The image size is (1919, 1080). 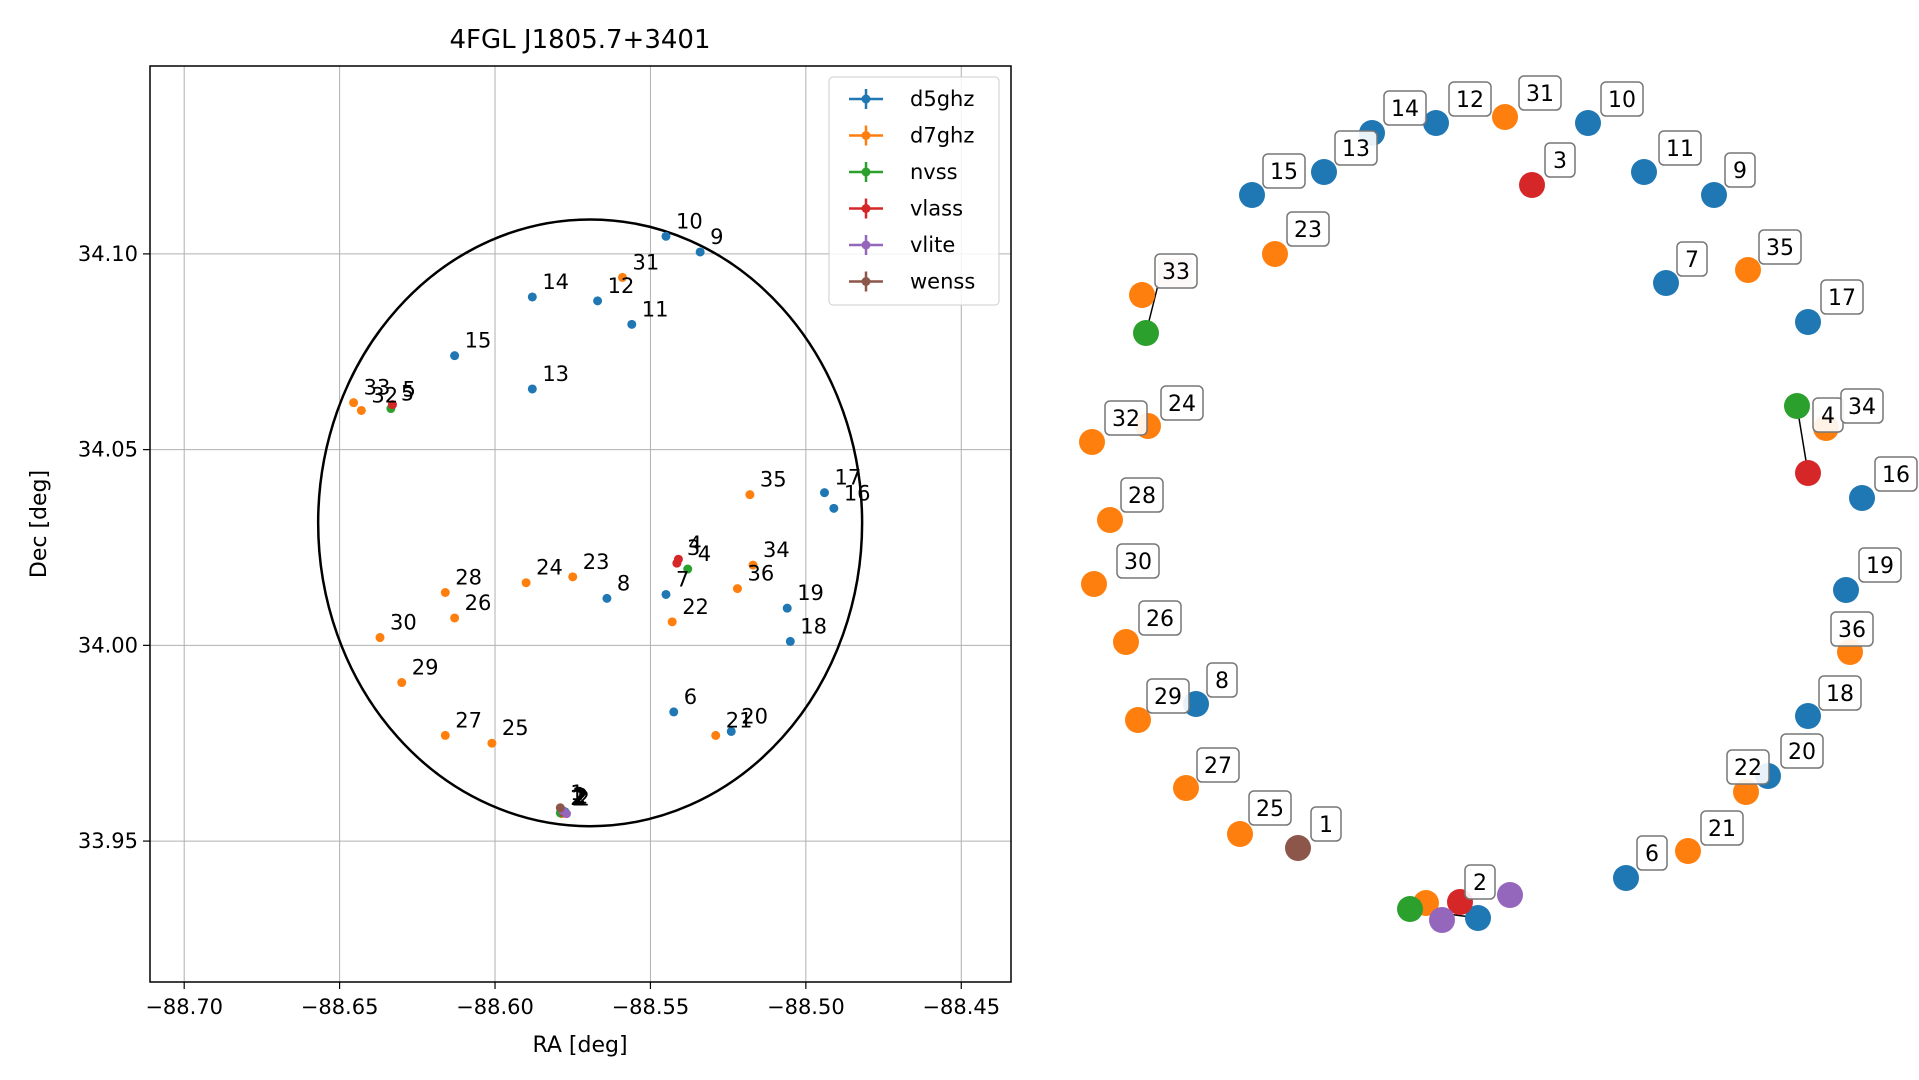 I want to click on point-label: 31, so click(x=645, y=262).